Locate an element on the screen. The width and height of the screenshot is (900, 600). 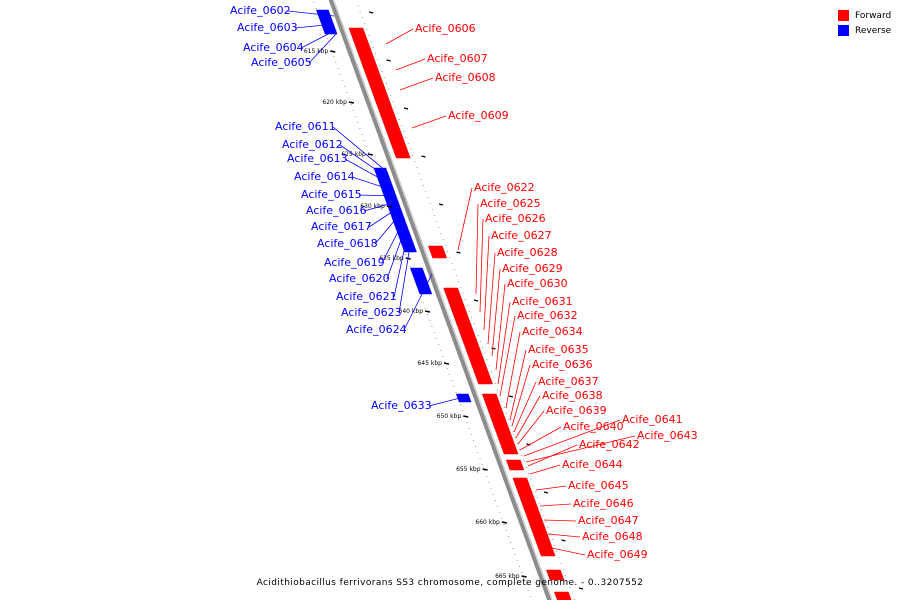
forward-gene-label: Acife_0634 is located at coordinates (552, 331).